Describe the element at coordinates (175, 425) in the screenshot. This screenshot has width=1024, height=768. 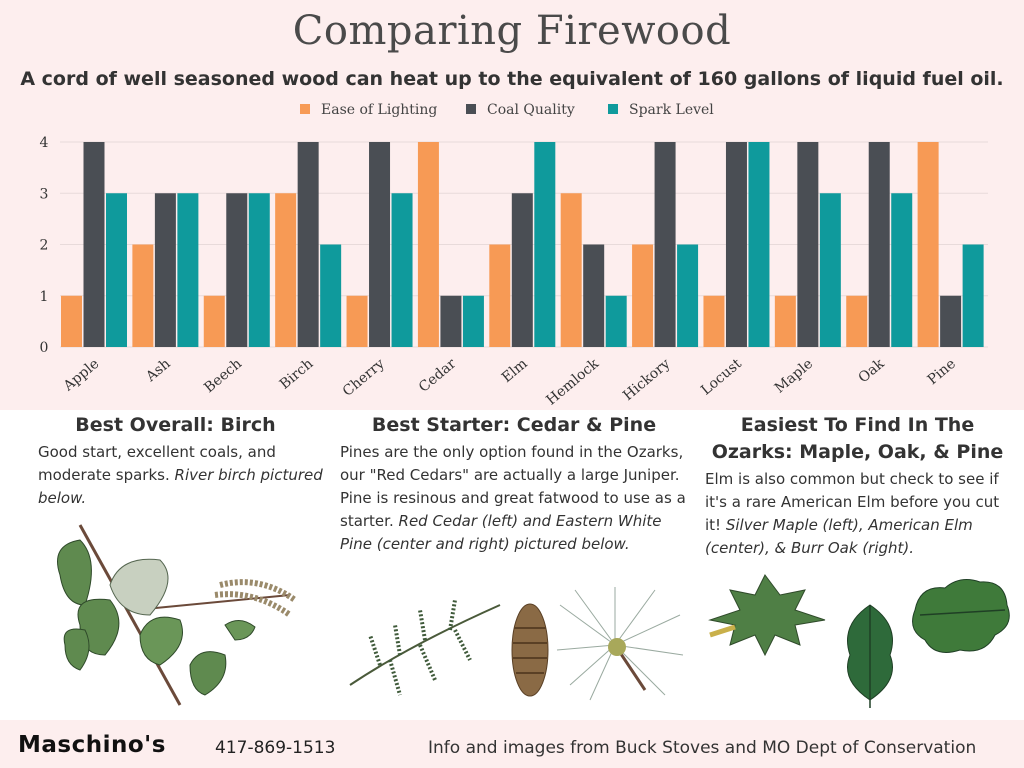
I see `section-heading: Best Overall: Birch` at that location.